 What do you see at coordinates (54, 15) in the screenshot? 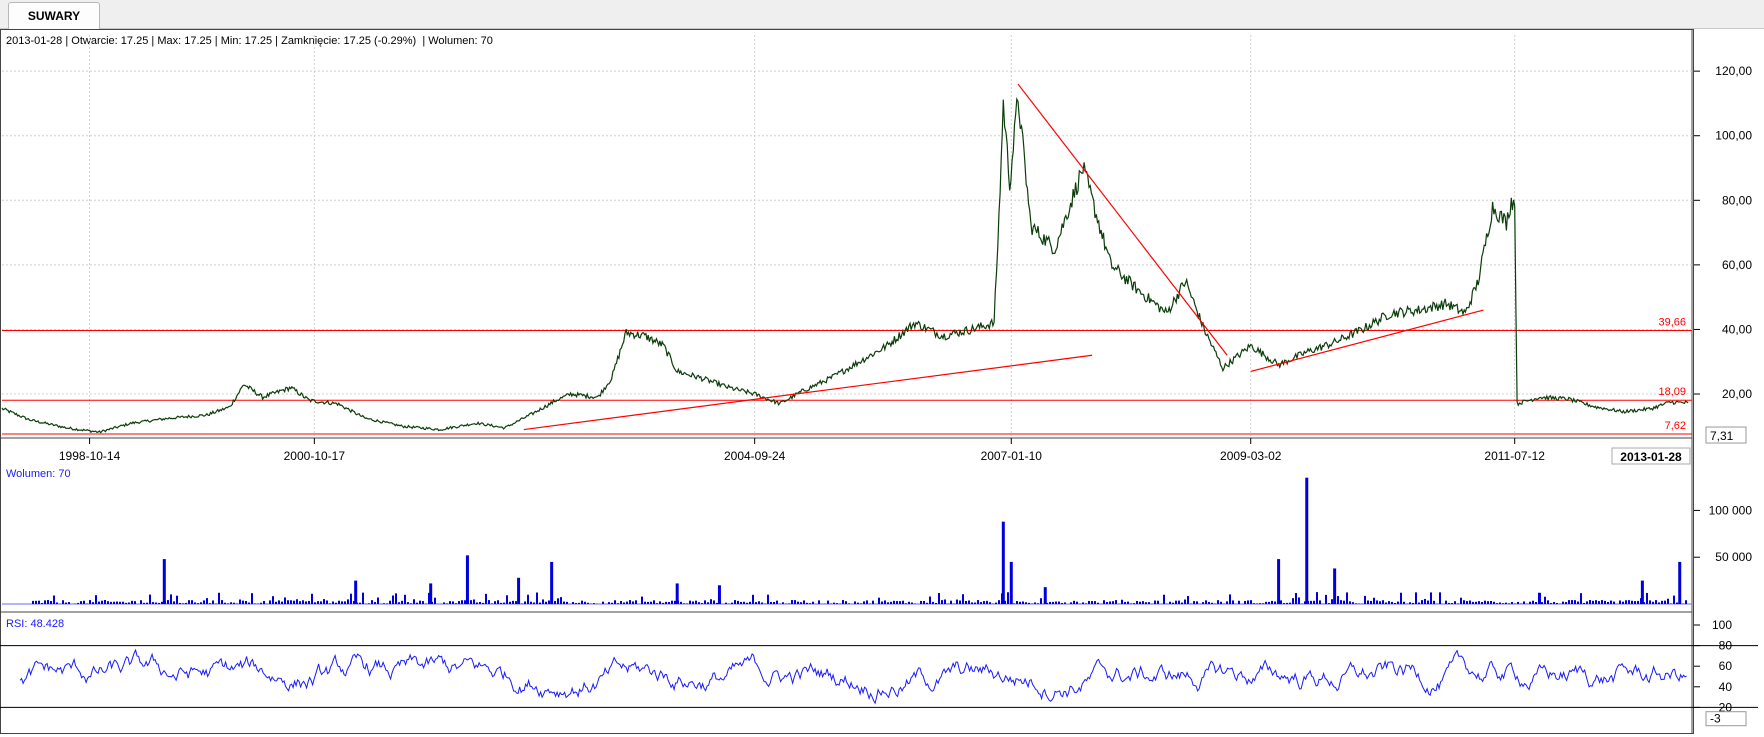
I see `tab-suwary: SUWARY` at bounding box center [54, 15].